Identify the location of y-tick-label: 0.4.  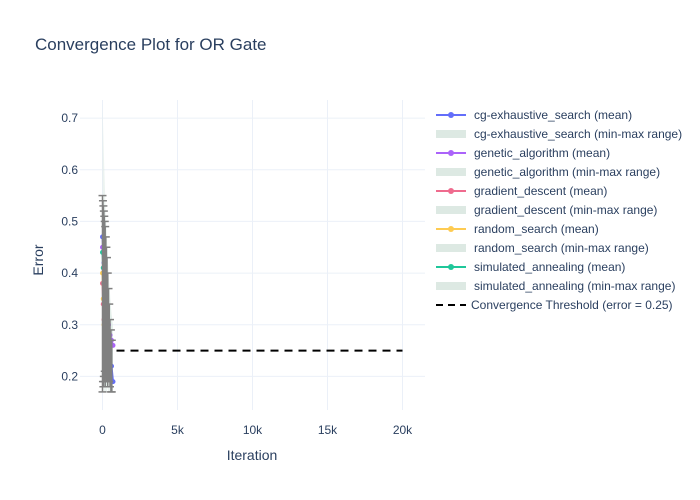
(69, 273).